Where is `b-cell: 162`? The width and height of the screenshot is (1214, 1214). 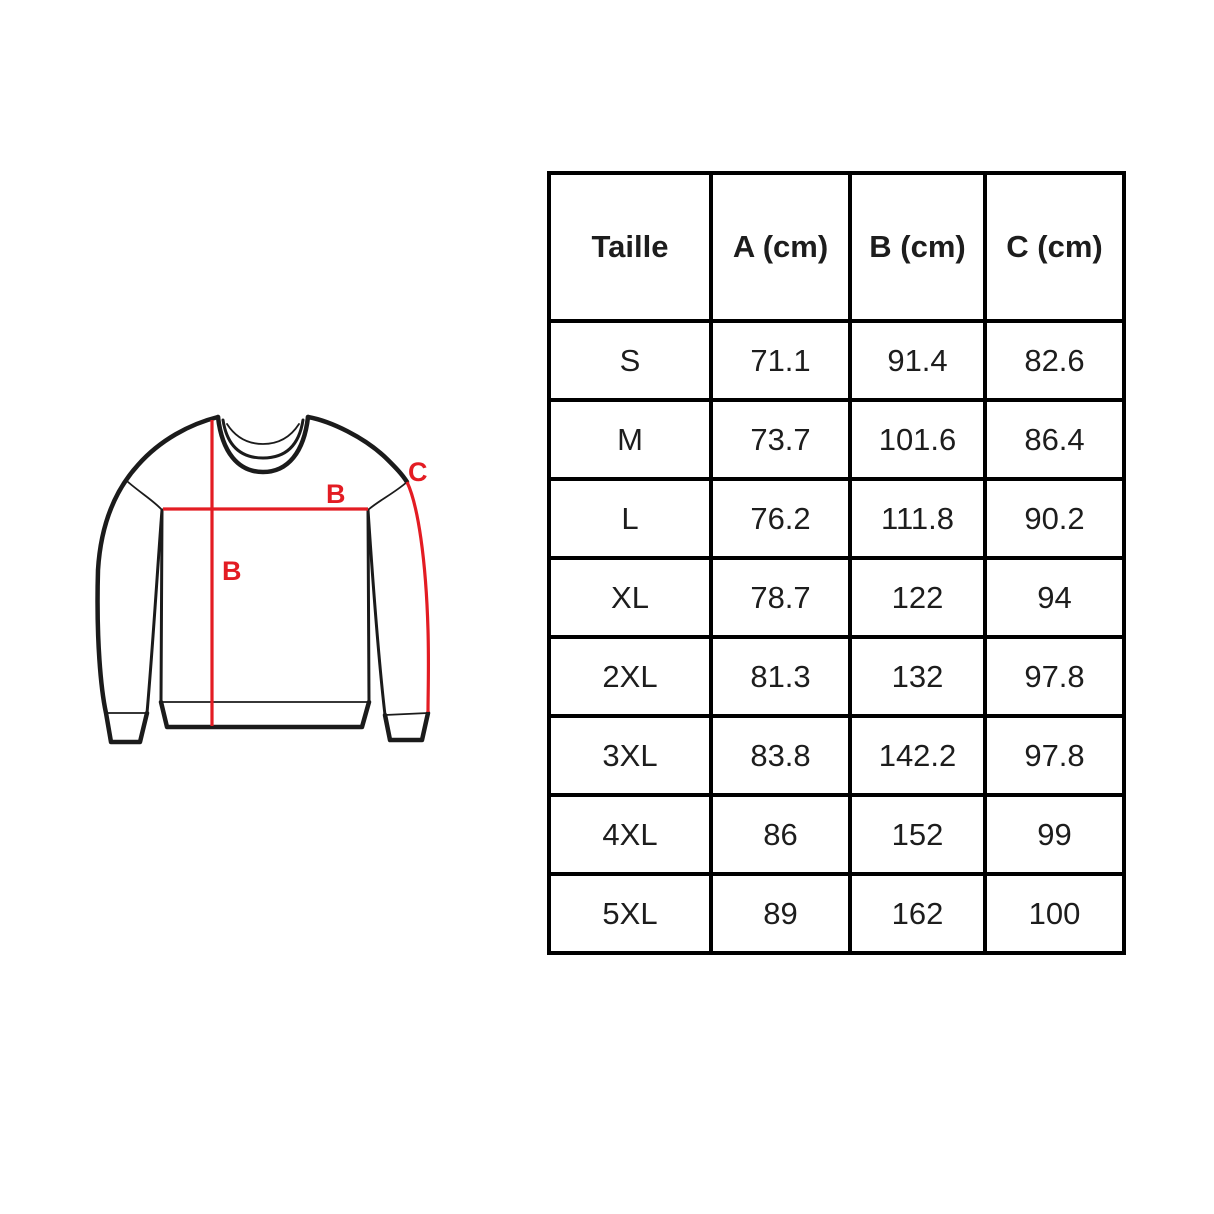
b-cell: 162 is located at coordinates (917, 913).